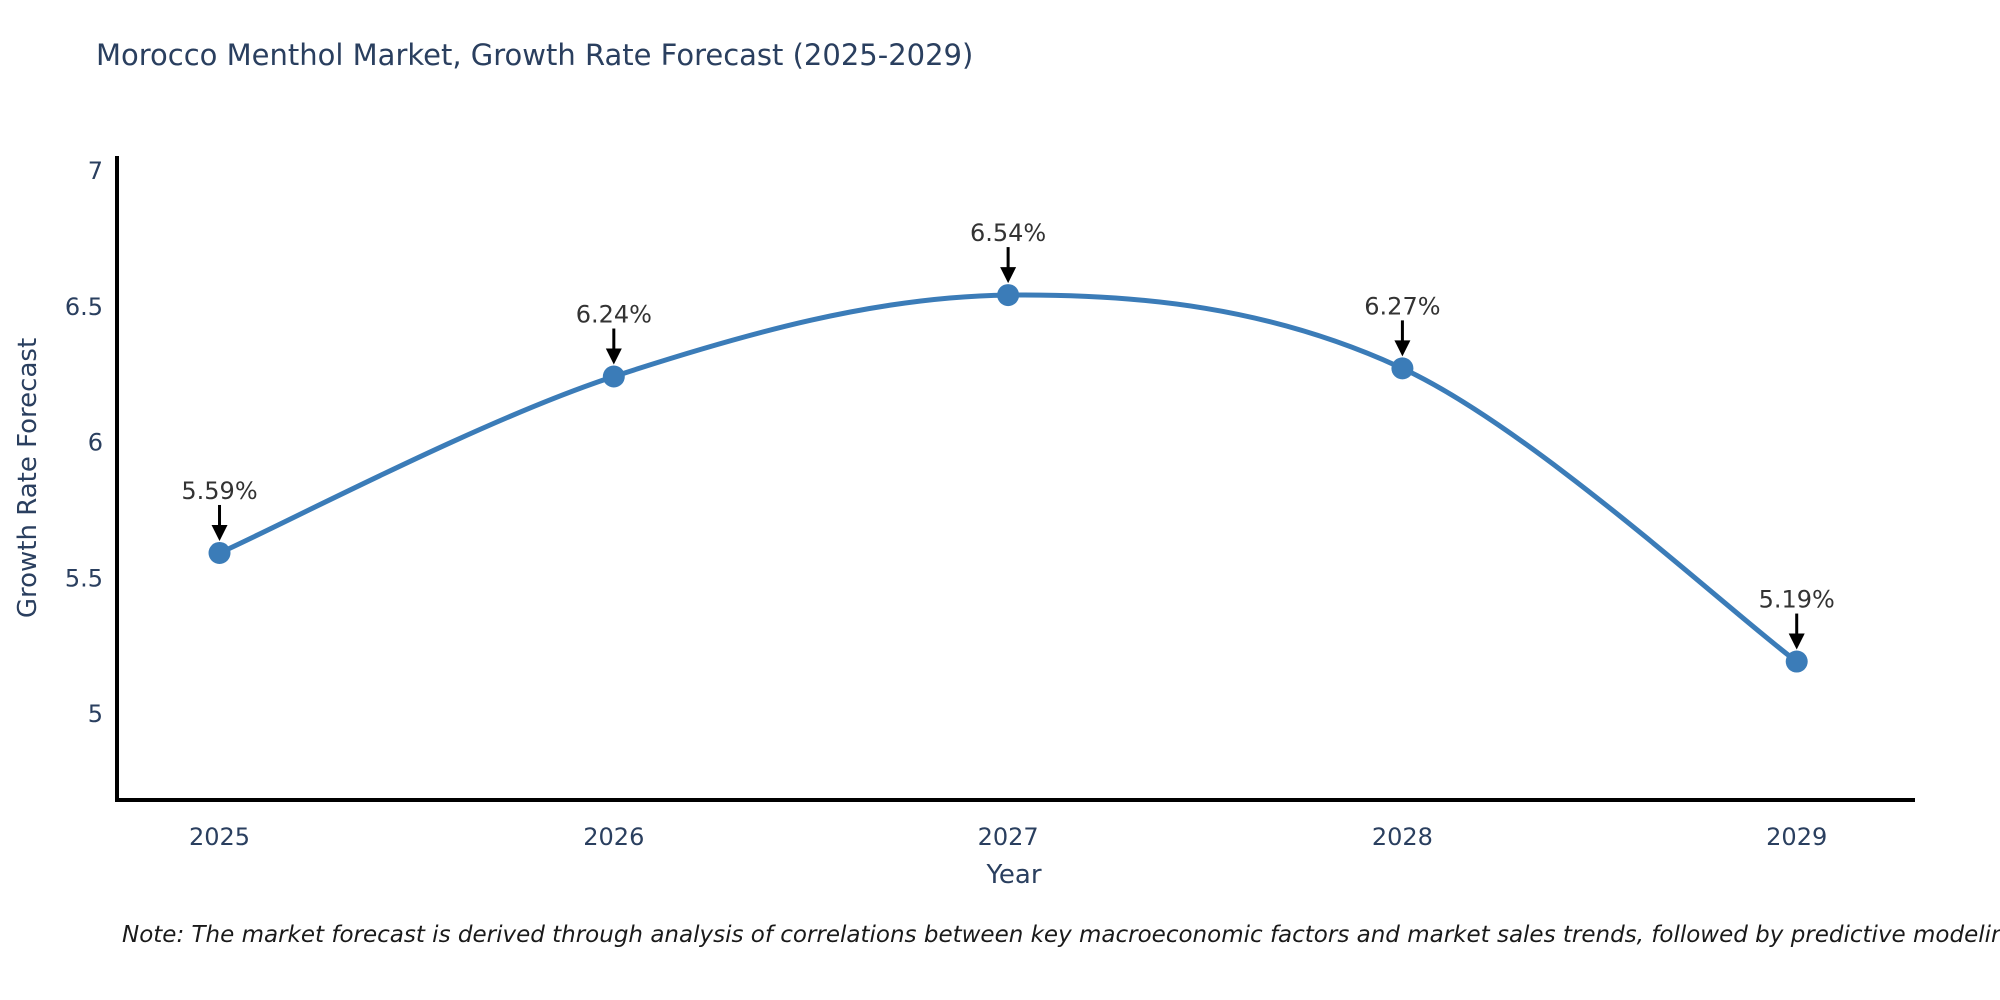  I want to click on x-tick-label: 2029, so click(1796, 837).